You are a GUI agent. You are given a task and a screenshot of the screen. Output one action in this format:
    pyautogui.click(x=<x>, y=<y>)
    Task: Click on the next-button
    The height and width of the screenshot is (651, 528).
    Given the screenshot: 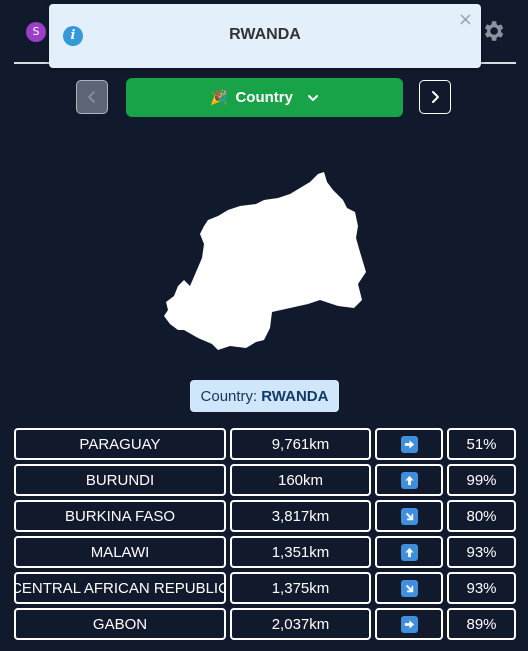 What is the action you would take?
    pyautogui.click(x=435, y=97)
    